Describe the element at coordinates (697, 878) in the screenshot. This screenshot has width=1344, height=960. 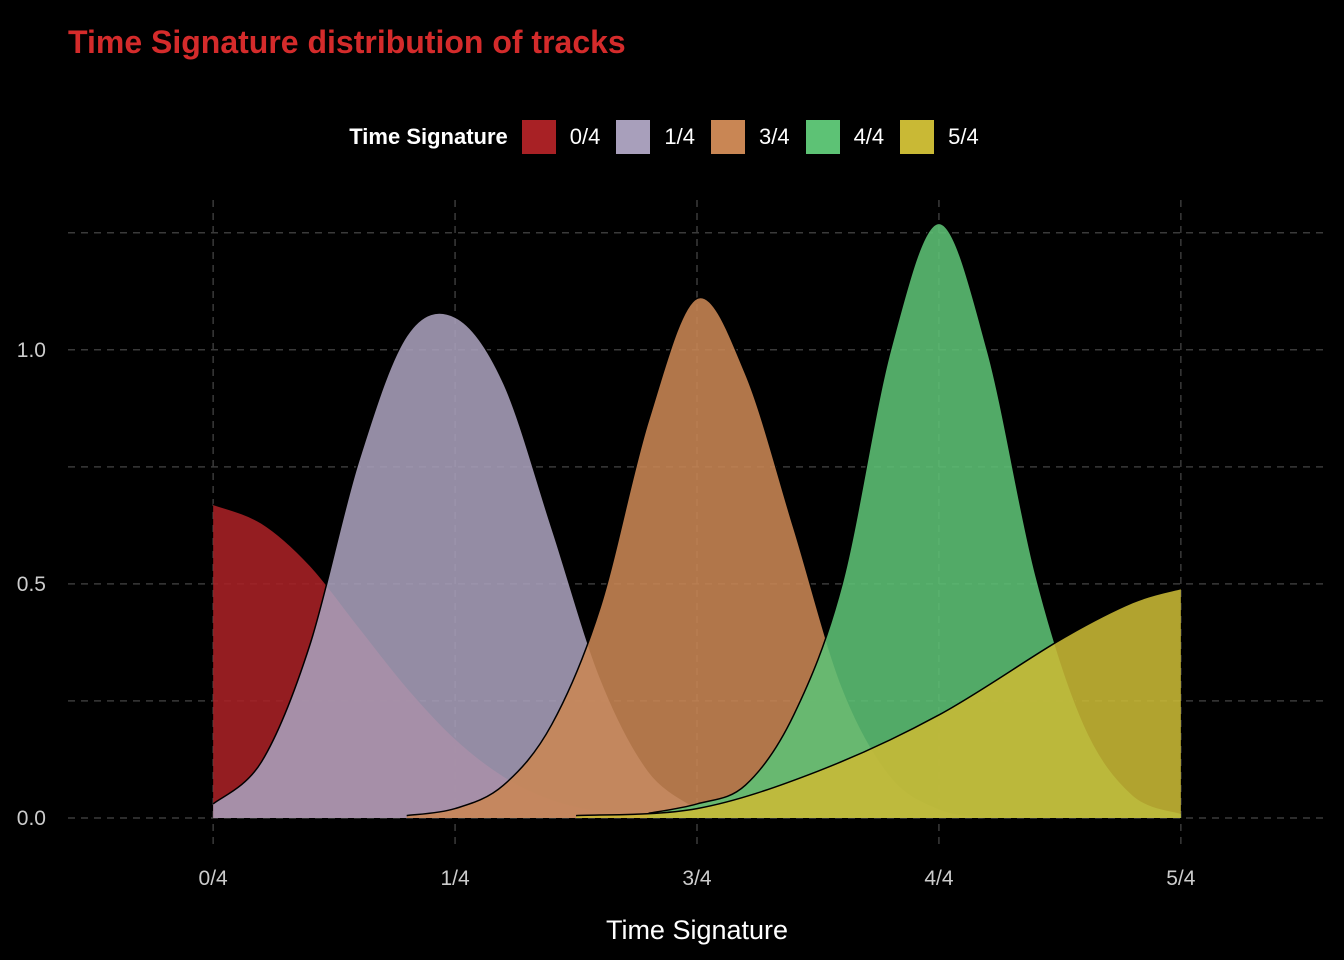
I see `x-tick-label: 3/4` at that location.